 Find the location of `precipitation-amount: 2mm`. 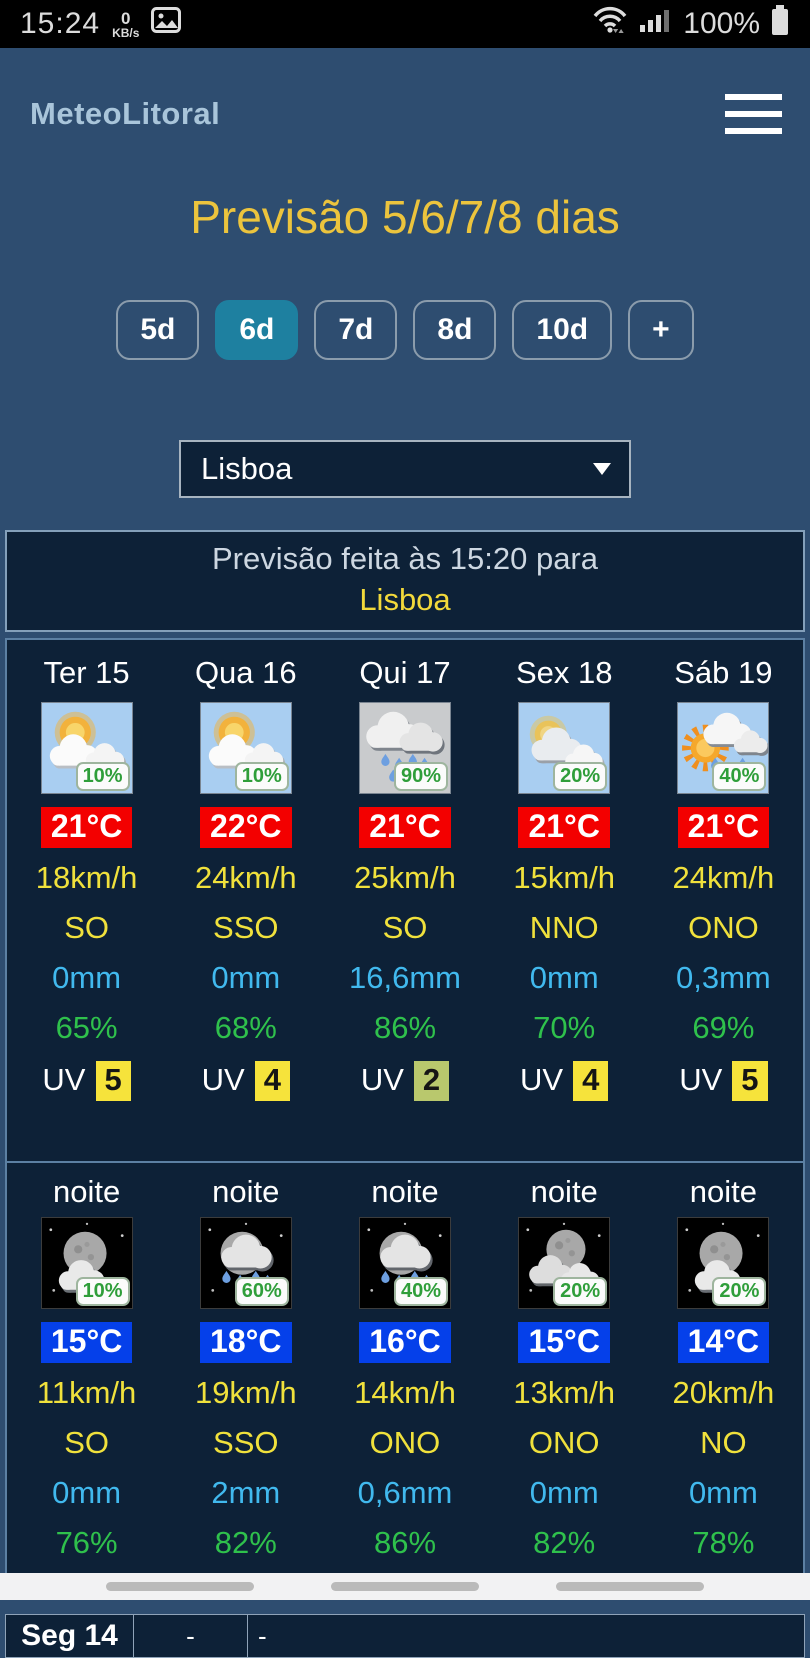

precipitation-amount: 2mm is located at coordinates (246, 1492).